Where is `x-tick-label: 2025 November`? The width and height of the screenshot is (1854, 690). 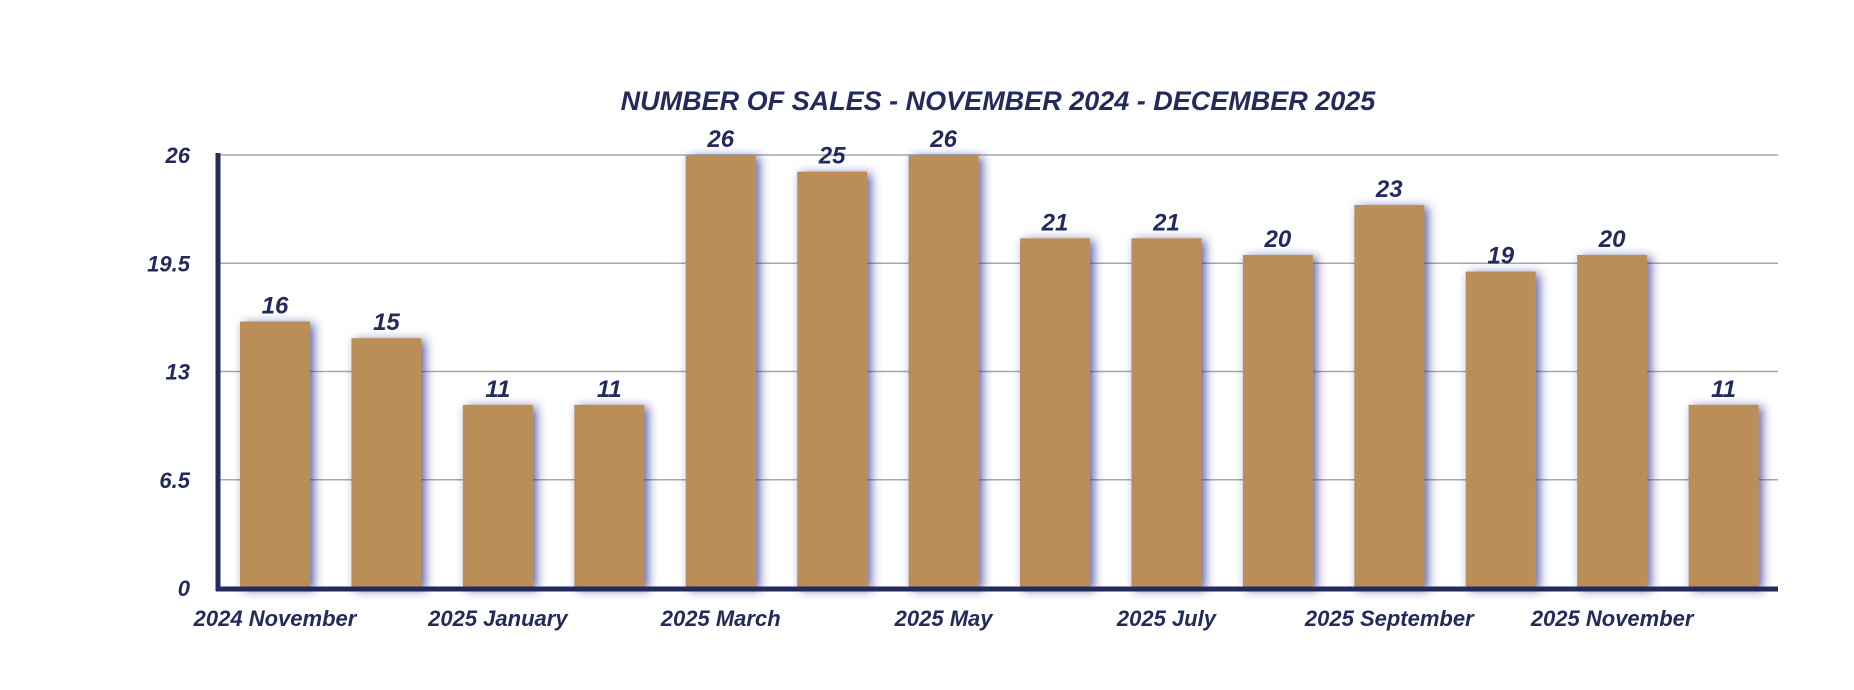 x-tick-label: 2025 November is located at coordinates (1612, 618).